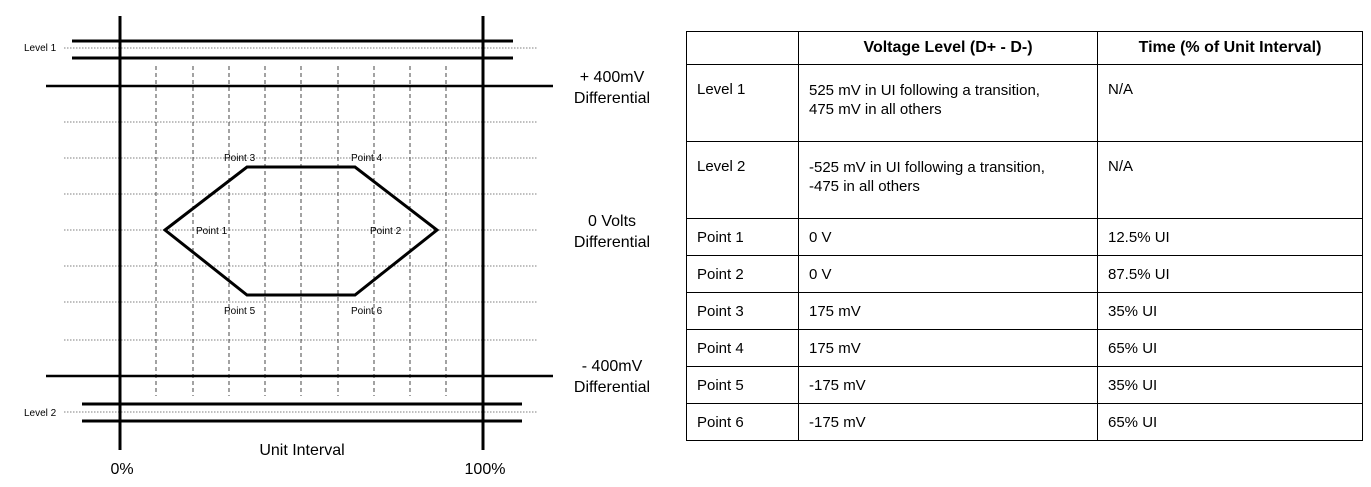 This screenshot has width=1371, height=487. Describe the element at coordinates (612, 77) in the screenshot. I see `plus-400mv-label: + 400mV` at that location.